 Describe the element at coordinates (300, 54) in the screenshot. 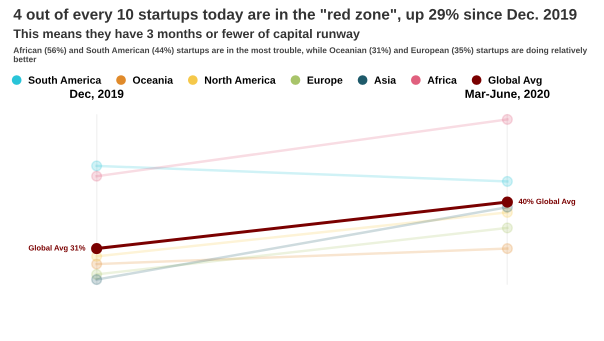

I see `text: African (56%) and South American (44%) startups are in the most trouble, while Oceanian (31%) and European (35%) startups are doing relatively better` at that location.